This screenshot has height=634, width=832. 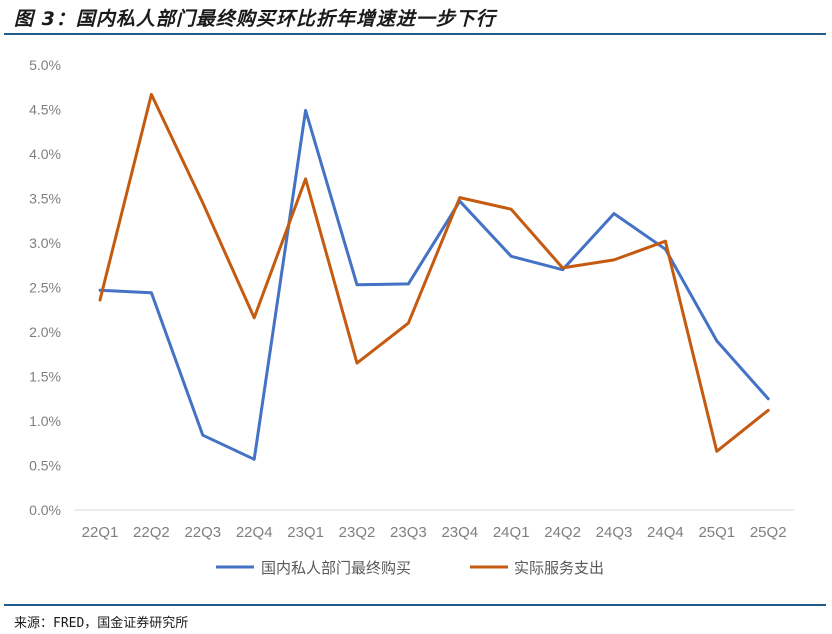 What do you see at coordinates (45, 110) in the screenshot?
I see `y-tick-label: 4.5%` at bounding box center [45, 110].